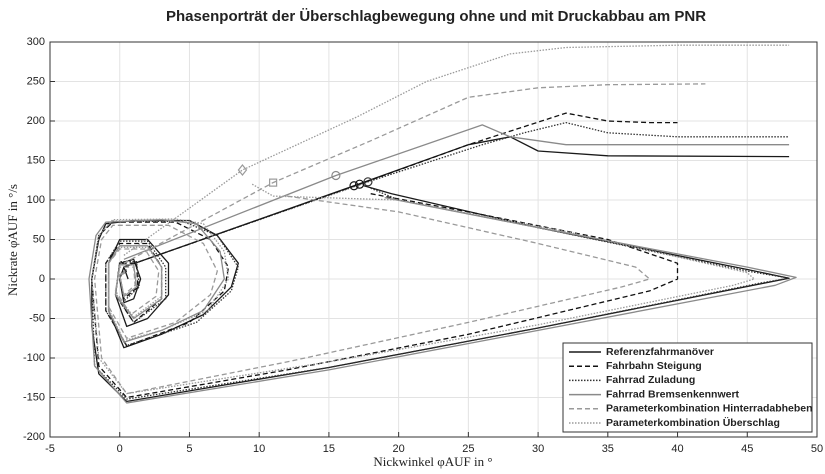 This screenshot has height=474, width=825. I want to click on x-tick-label: -5, so click(50, 449).